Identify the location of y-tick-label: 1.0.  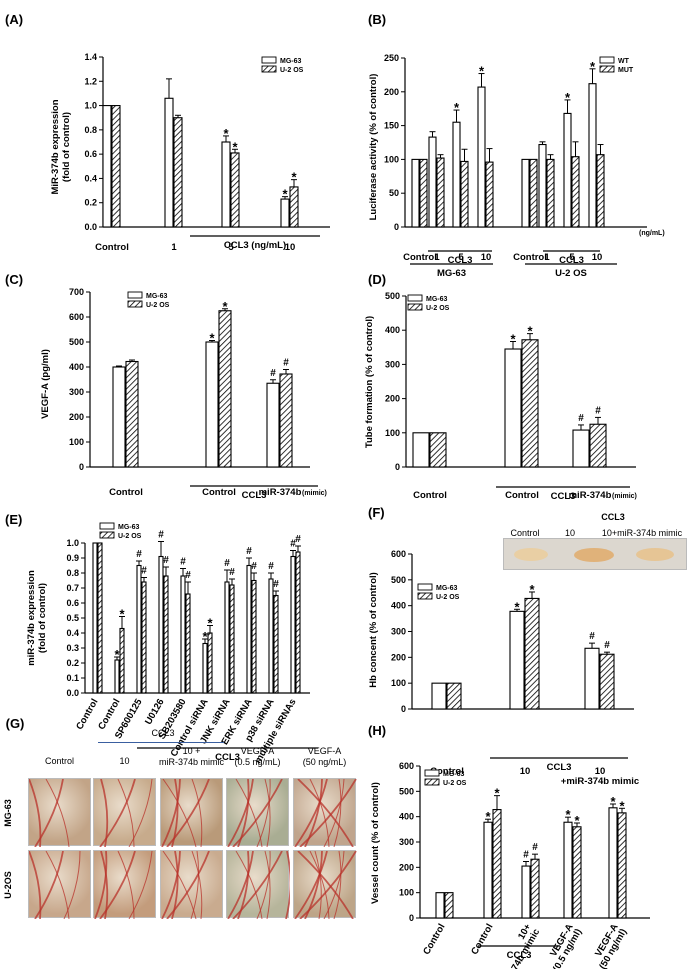
(90, 106).